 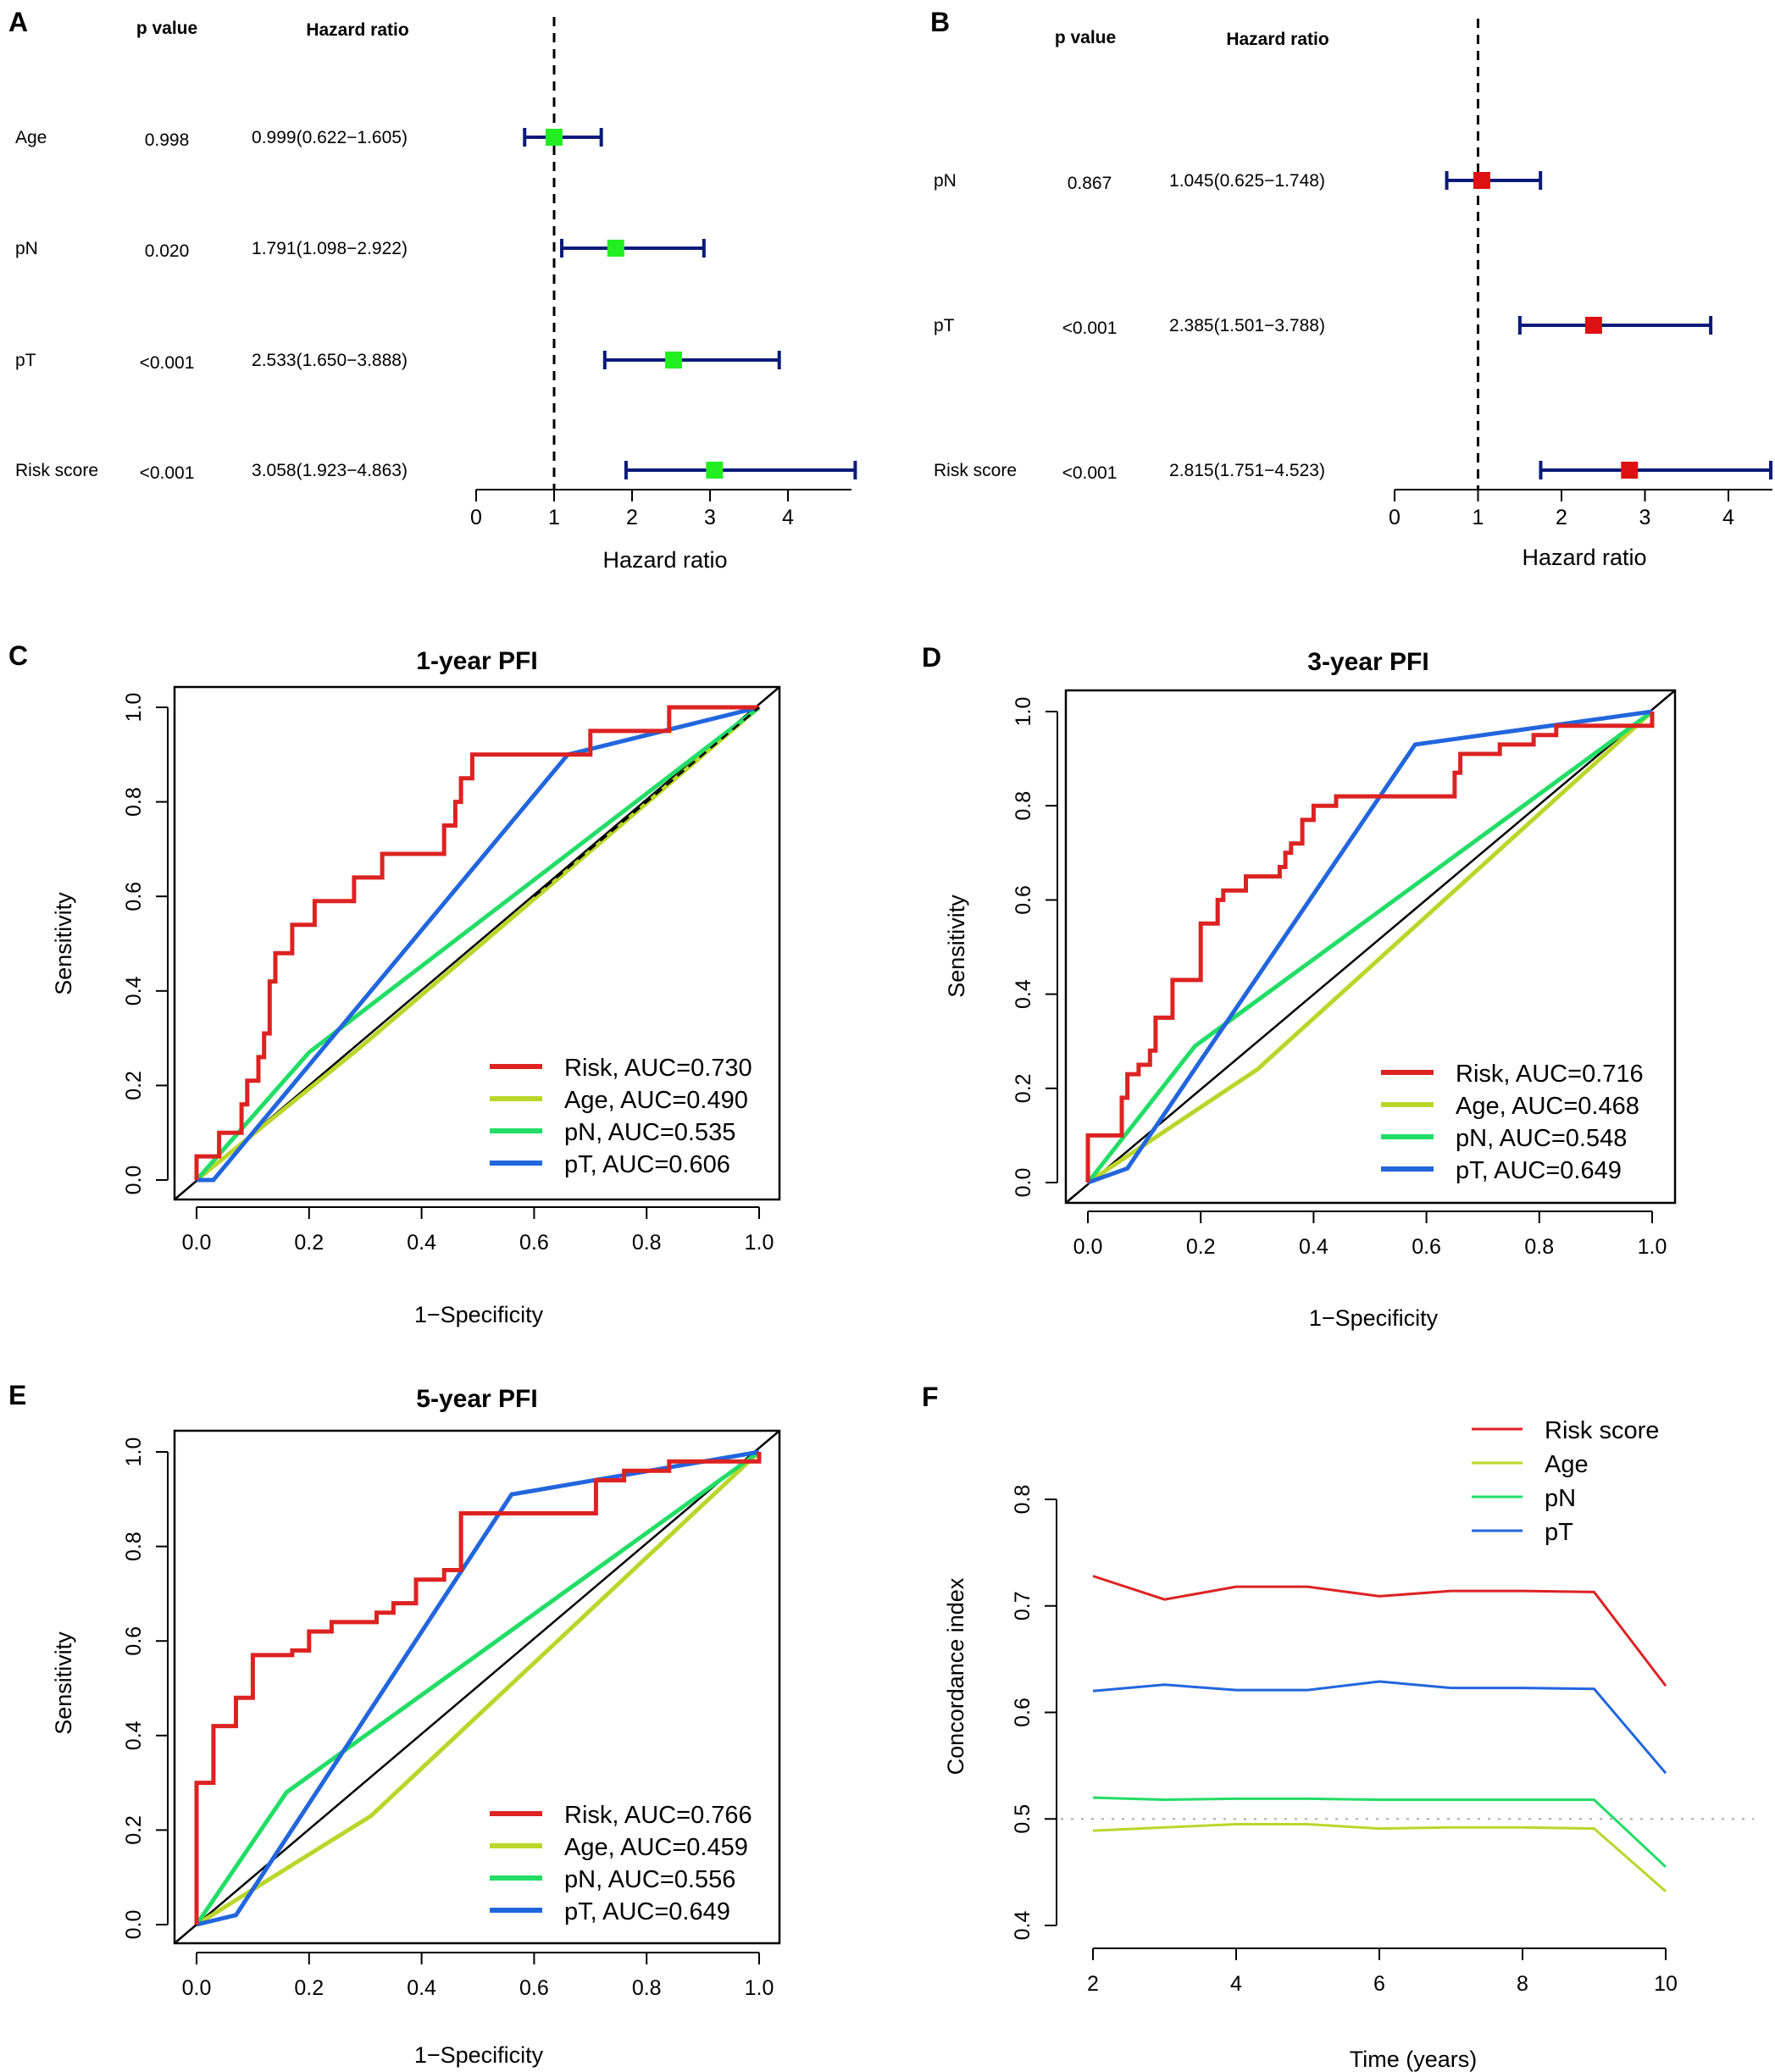 What do you see at coordinates (26, 360) in the screenshot?
I see `pa-row-name-2: pT` at bounding box center [26, 360].